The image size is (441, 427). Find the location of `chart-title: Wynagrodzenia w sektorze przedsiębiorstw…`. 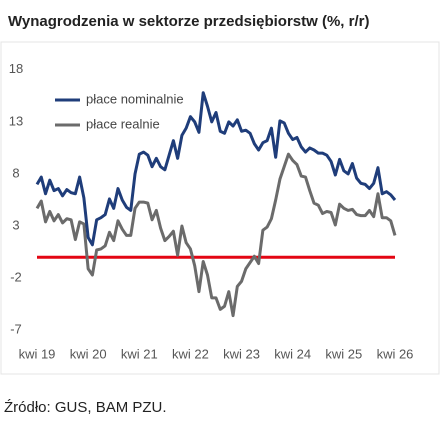

chart-title: Wynagrodzenia w sektorze przedsiębiorstw… is located at coordinates (188, 21).